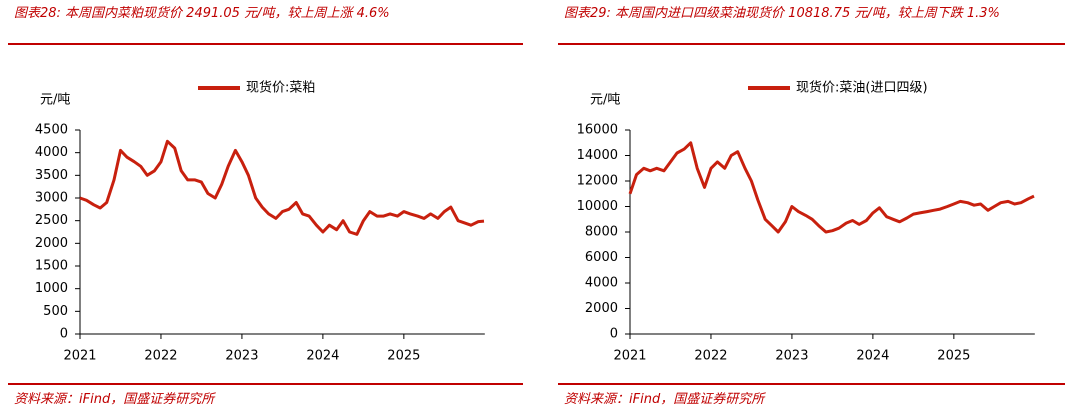  What do you see at coordinates (55, 311) in the screenshot?
I see `y-tick-label: 500` at bounding box center [55, 311].